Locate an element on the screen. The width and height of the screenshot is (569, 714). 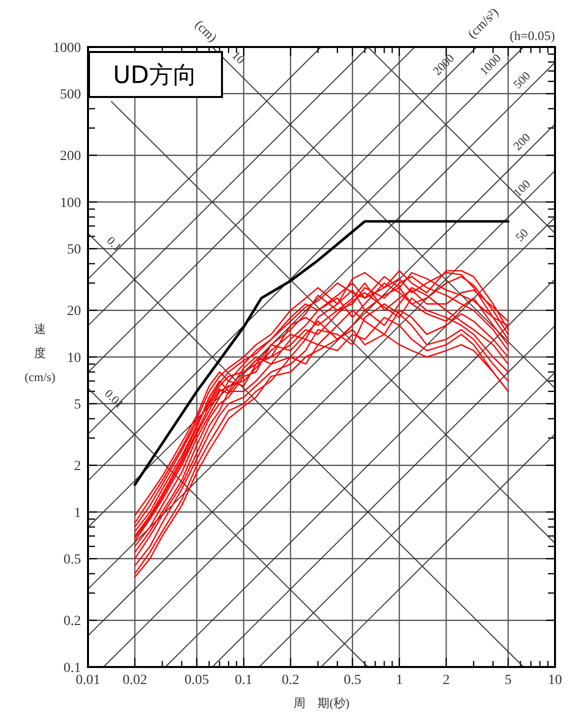
y-tick-label: 500 is located at coordinates (70, 95).